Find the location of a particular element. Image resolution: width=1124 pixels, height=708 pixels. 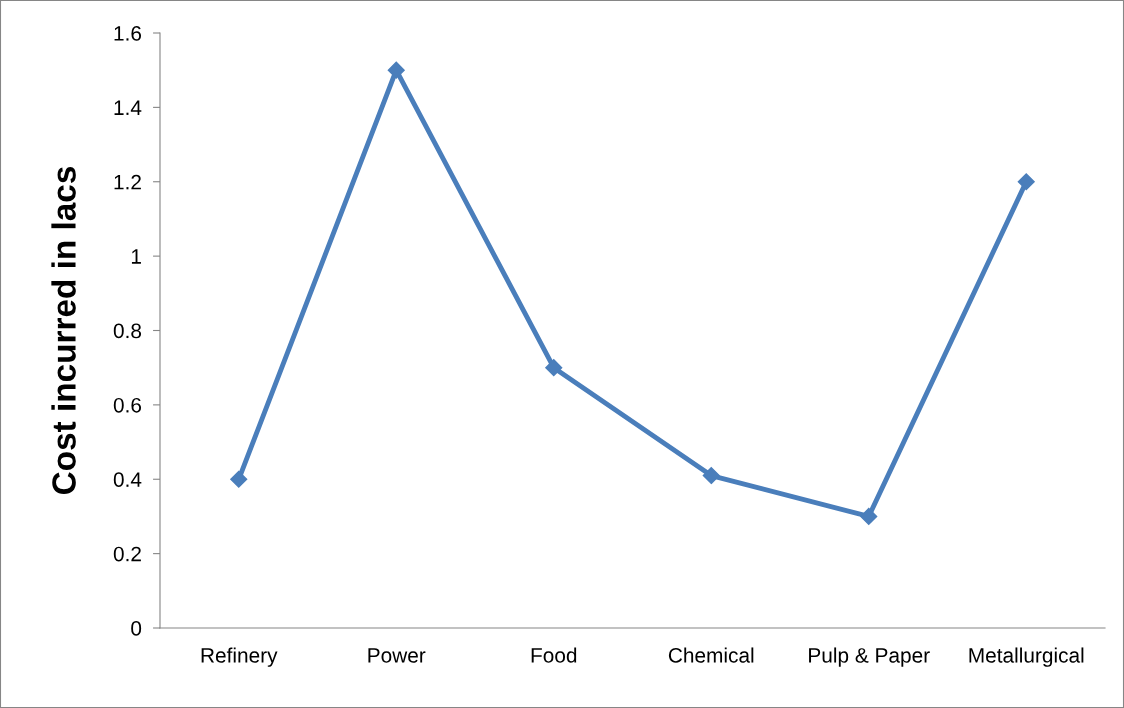

y-axis-title: Cost incurred in lacs is located at coordinates (63, 330).